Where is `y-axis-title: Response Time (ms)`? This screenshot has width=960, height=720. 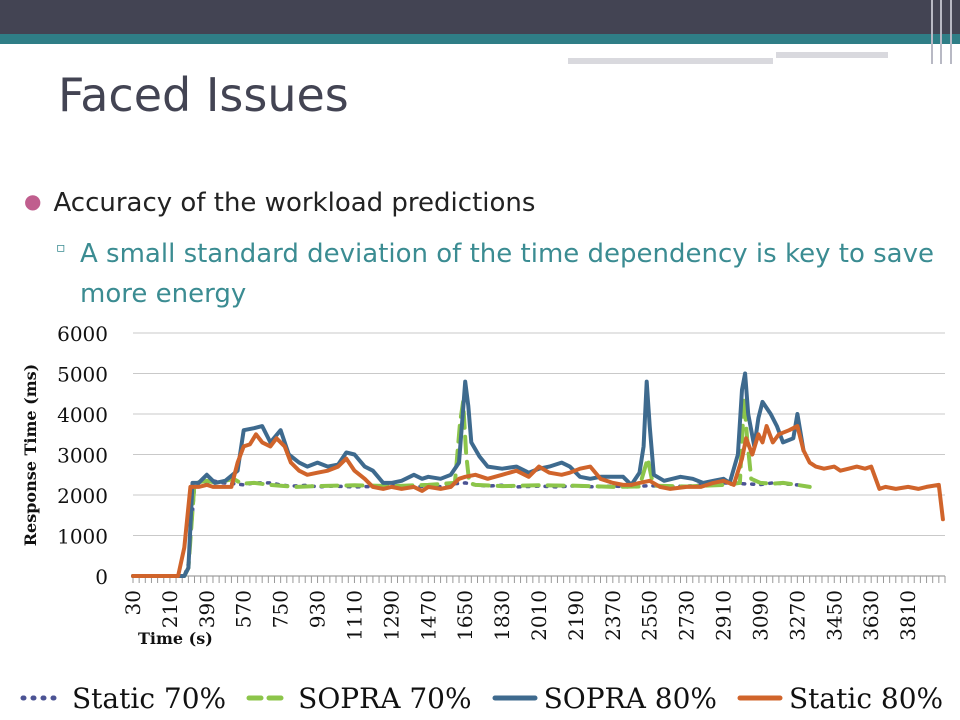 y-axis-title: Response Time (ms) is located at coordinates (30, 455).